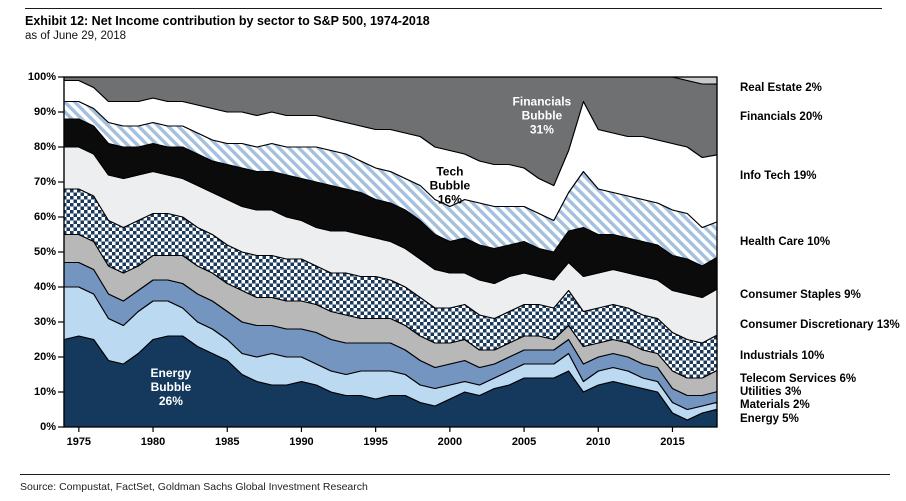  I want to click on x-axis-tick-label: 1975, so click(79, 442).